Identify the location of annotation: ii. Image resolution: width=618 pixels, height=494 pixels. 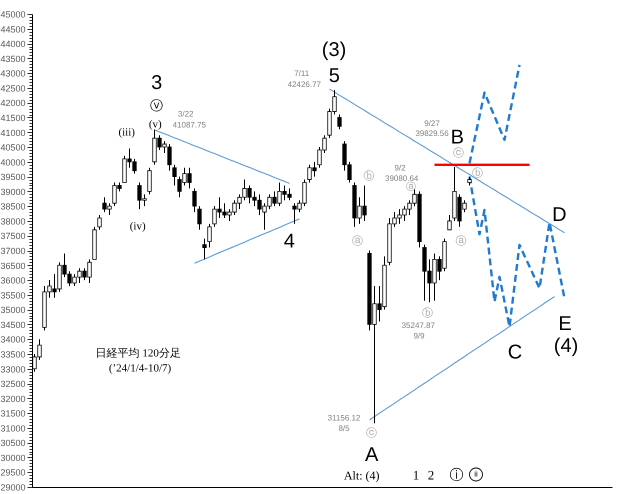
(476, 474).